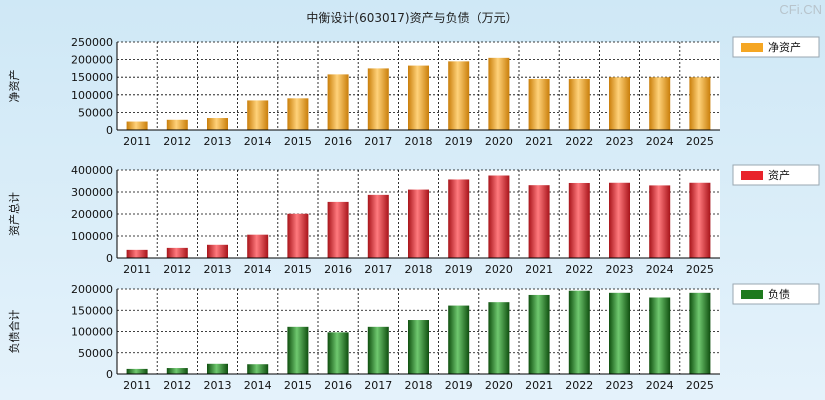 The width and height of the screenshot is (825, 400). I want to click on y-axis-label: 负债合计, so click(14, 332).